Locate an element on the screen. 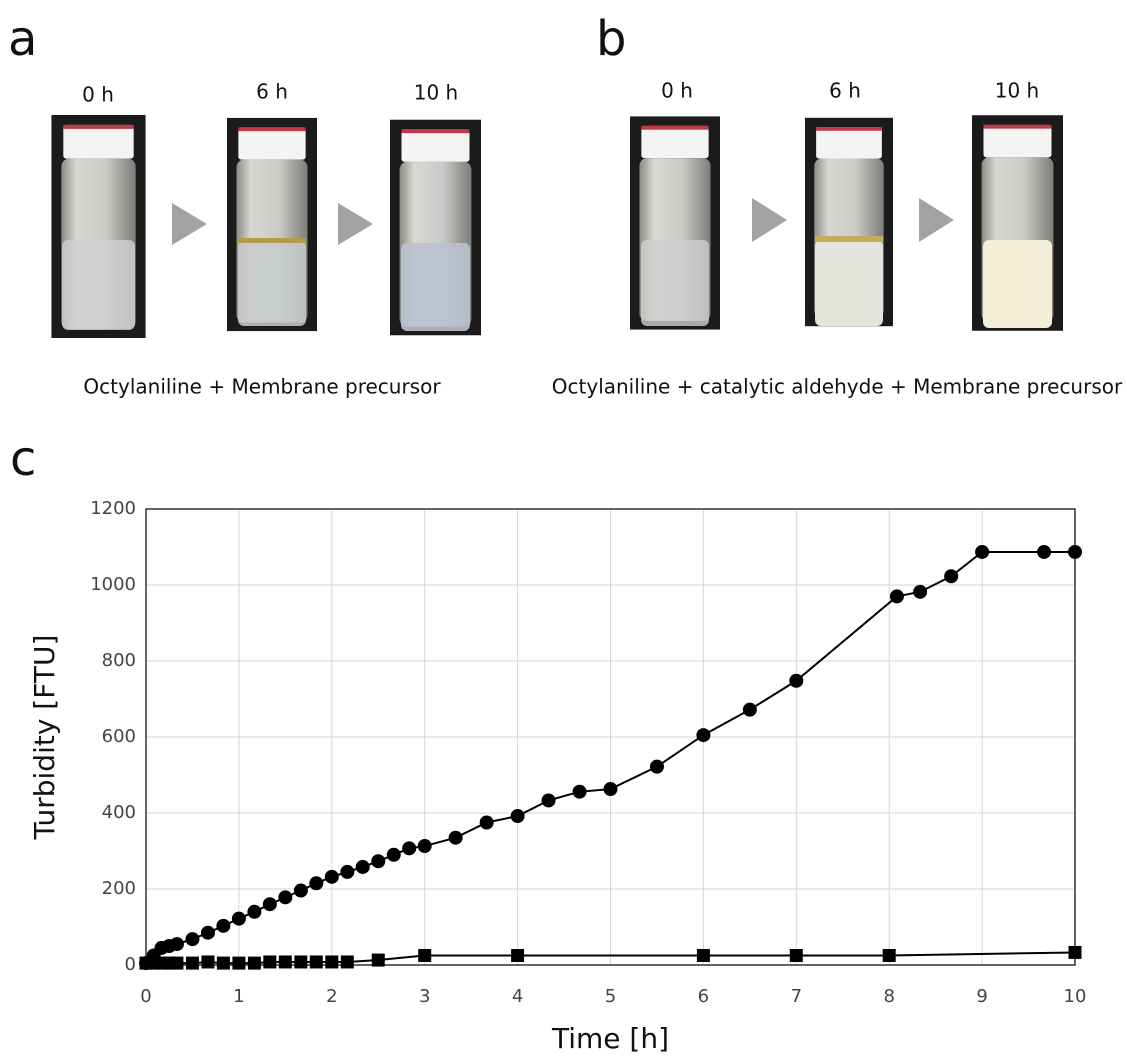  y-tick-label: 400 is located at coordinates (119, 812).